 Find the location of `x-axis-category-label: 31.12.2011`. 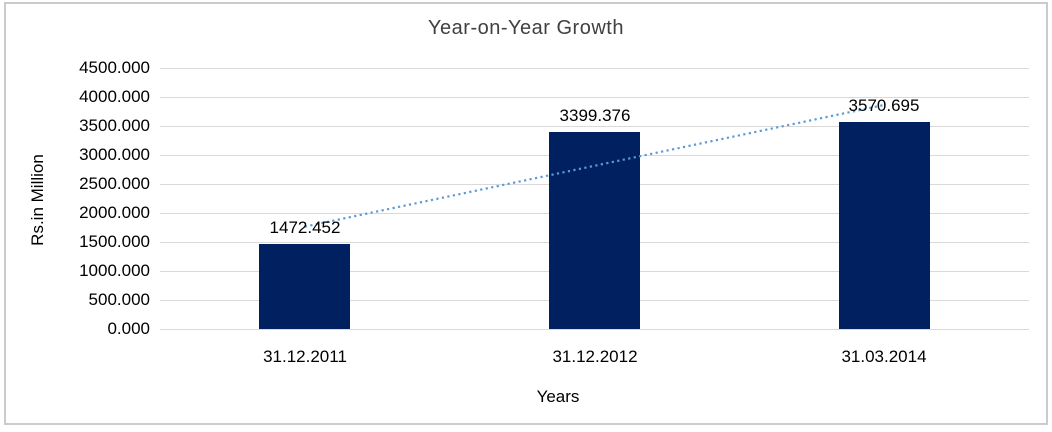

x-axis-category-label: 31.12.2011 is located at coordinates (305, 356).